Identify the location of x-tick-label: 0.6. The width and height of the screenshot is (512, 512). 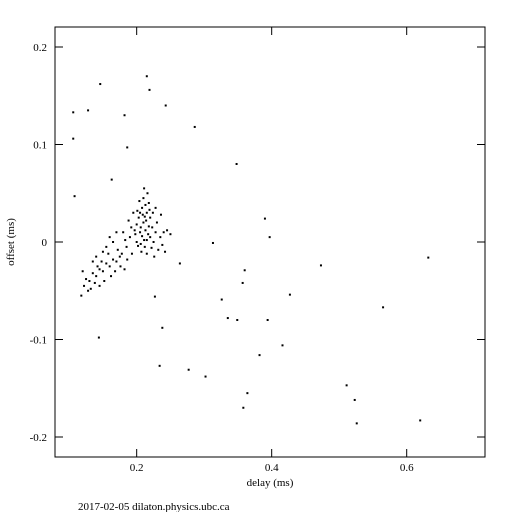
(407, 468).